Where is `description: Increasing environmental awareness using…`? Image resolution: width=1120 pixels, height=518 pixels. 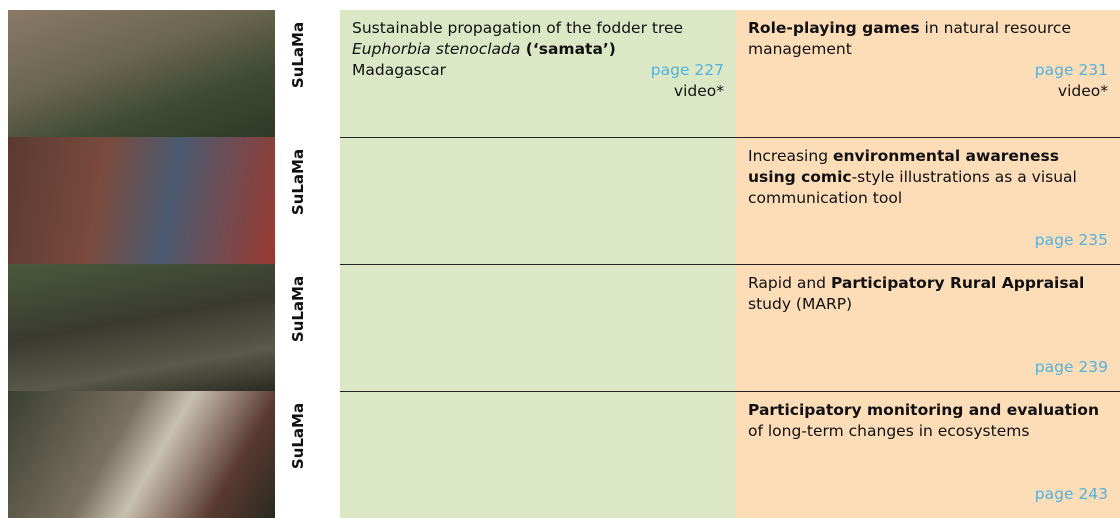 description: Increasing environmental awareness using… is located at coordinates (928, 177).